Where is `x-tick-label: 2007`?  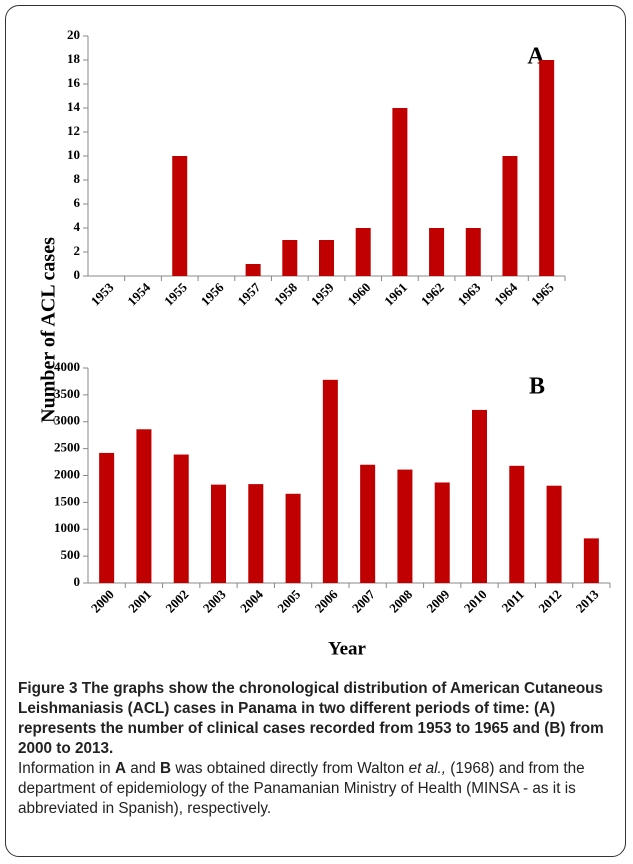 x-tick-label: 2007 is located at coordinates (363, 600).